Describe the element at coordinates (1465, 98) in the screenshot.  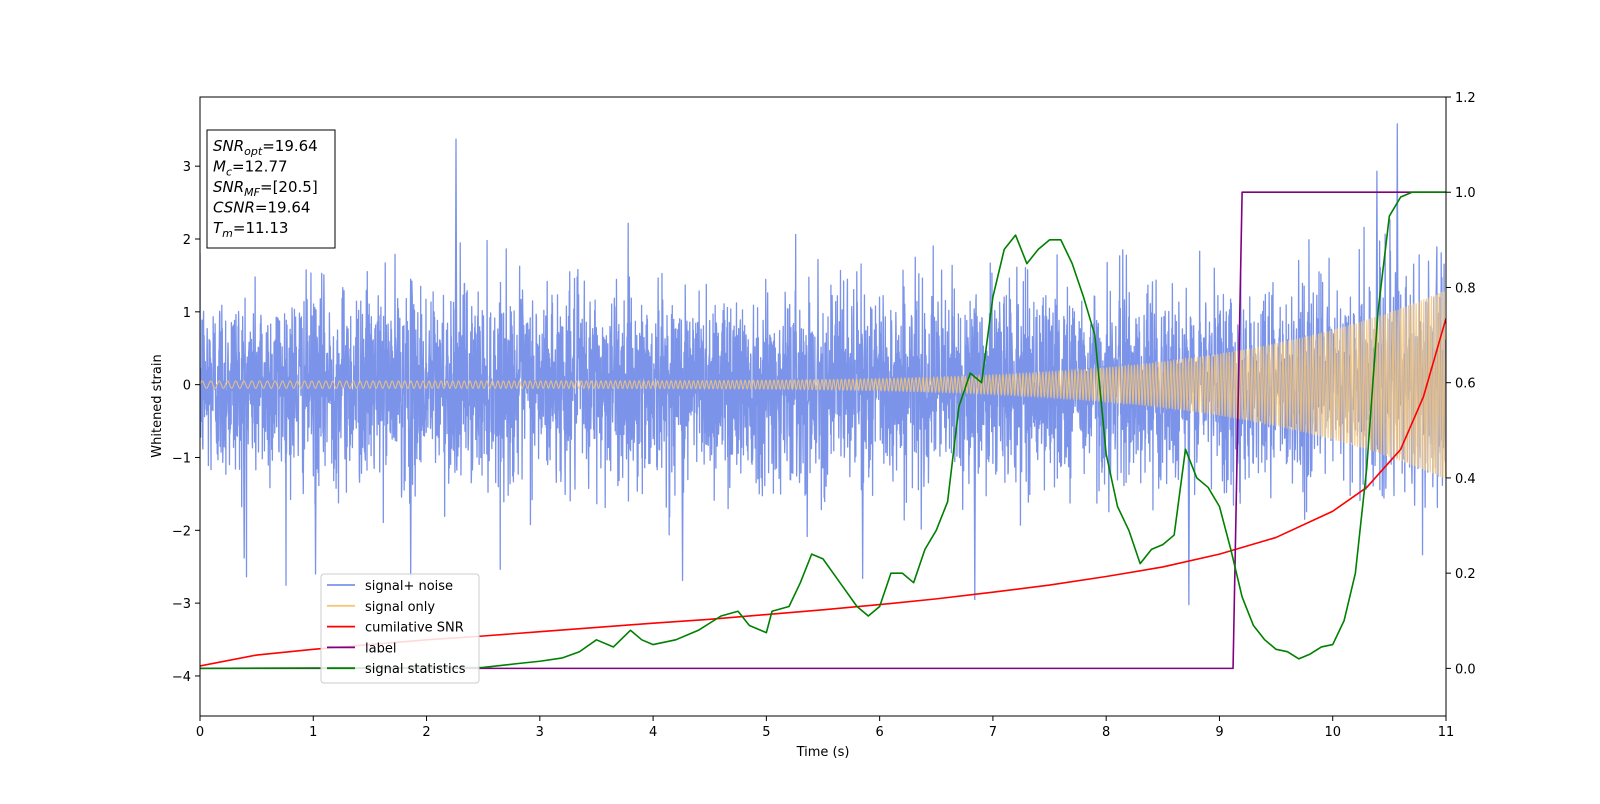
I see `y-right-tick-label: 1.2` at that location.